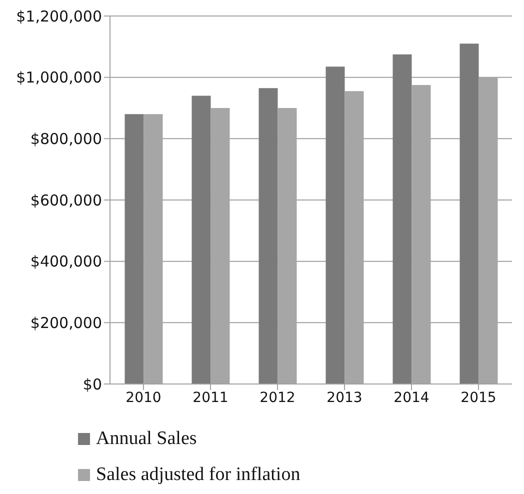 This screenshot has width=524, height=494. I want to click on x-tick-label: 2010, so click(144, 398).